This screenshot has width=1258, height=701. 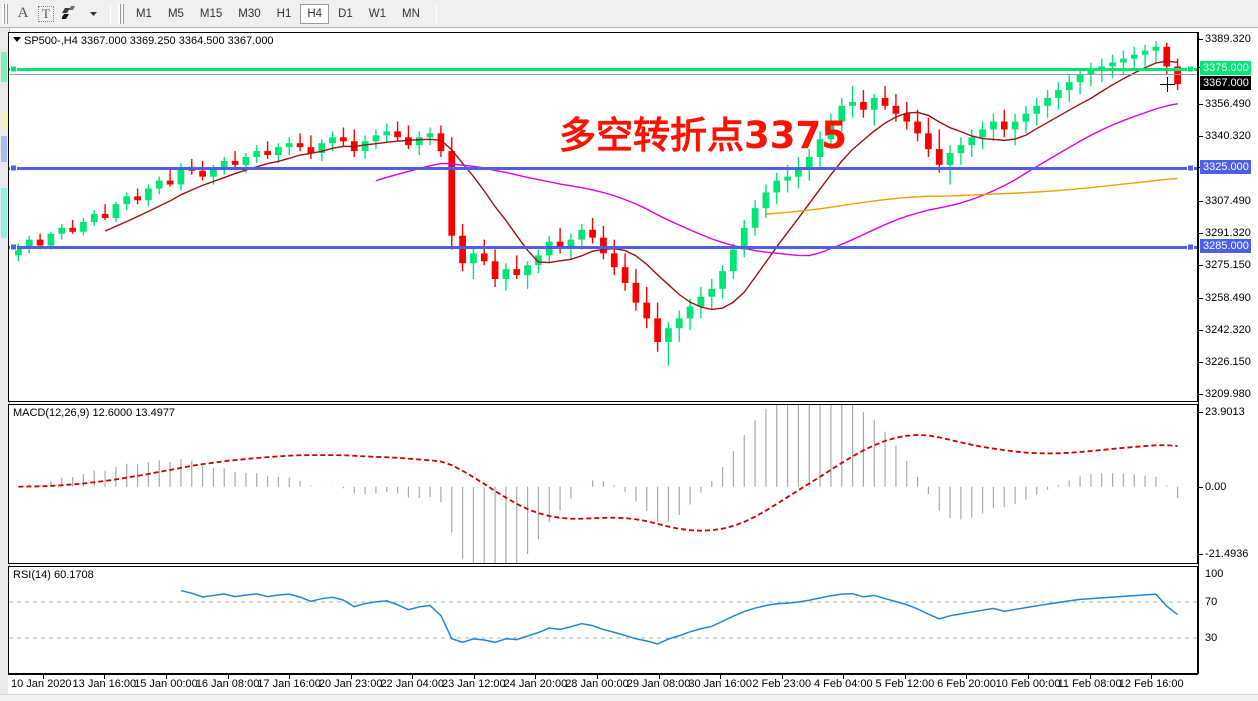 What do you see at coordinates (345, 13) in the screenshot?
I see `timeframe-button-d1: D1` at bounding box center [345, 13].